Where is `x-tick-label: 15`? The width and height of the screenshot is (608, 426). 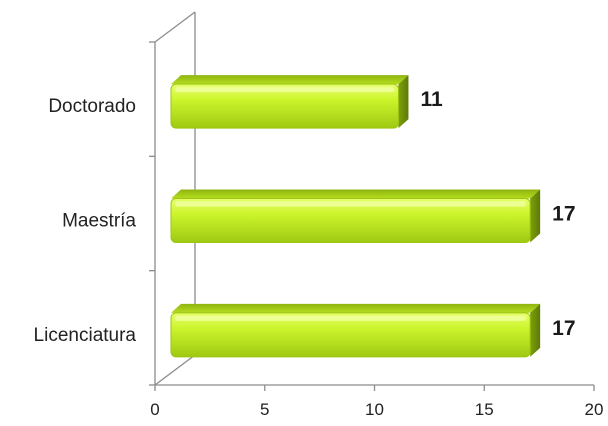 x-tick-label: 15 is located at coordinates (484, 409).